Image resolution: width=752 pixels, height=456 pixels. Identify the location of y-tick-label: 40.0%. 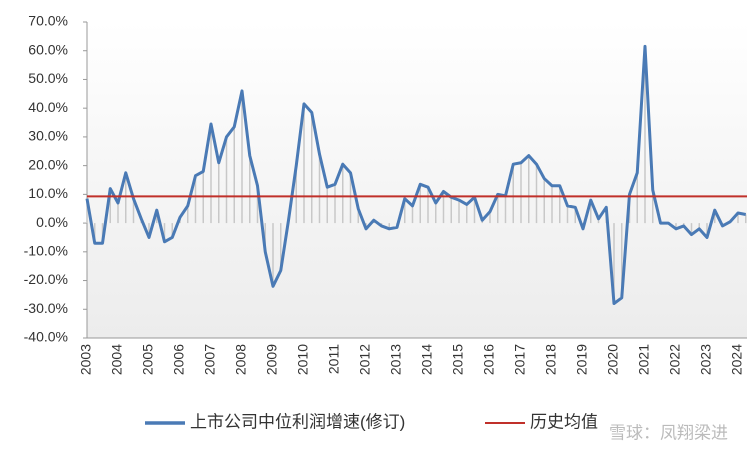
(48, 107).